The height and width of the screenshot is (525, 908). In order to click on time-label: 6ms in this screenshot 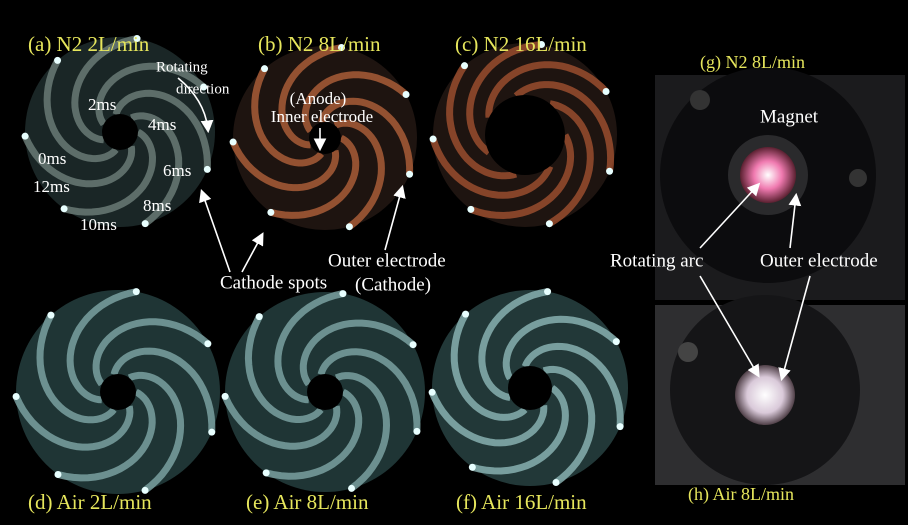, I will do `click(177, 170)`.